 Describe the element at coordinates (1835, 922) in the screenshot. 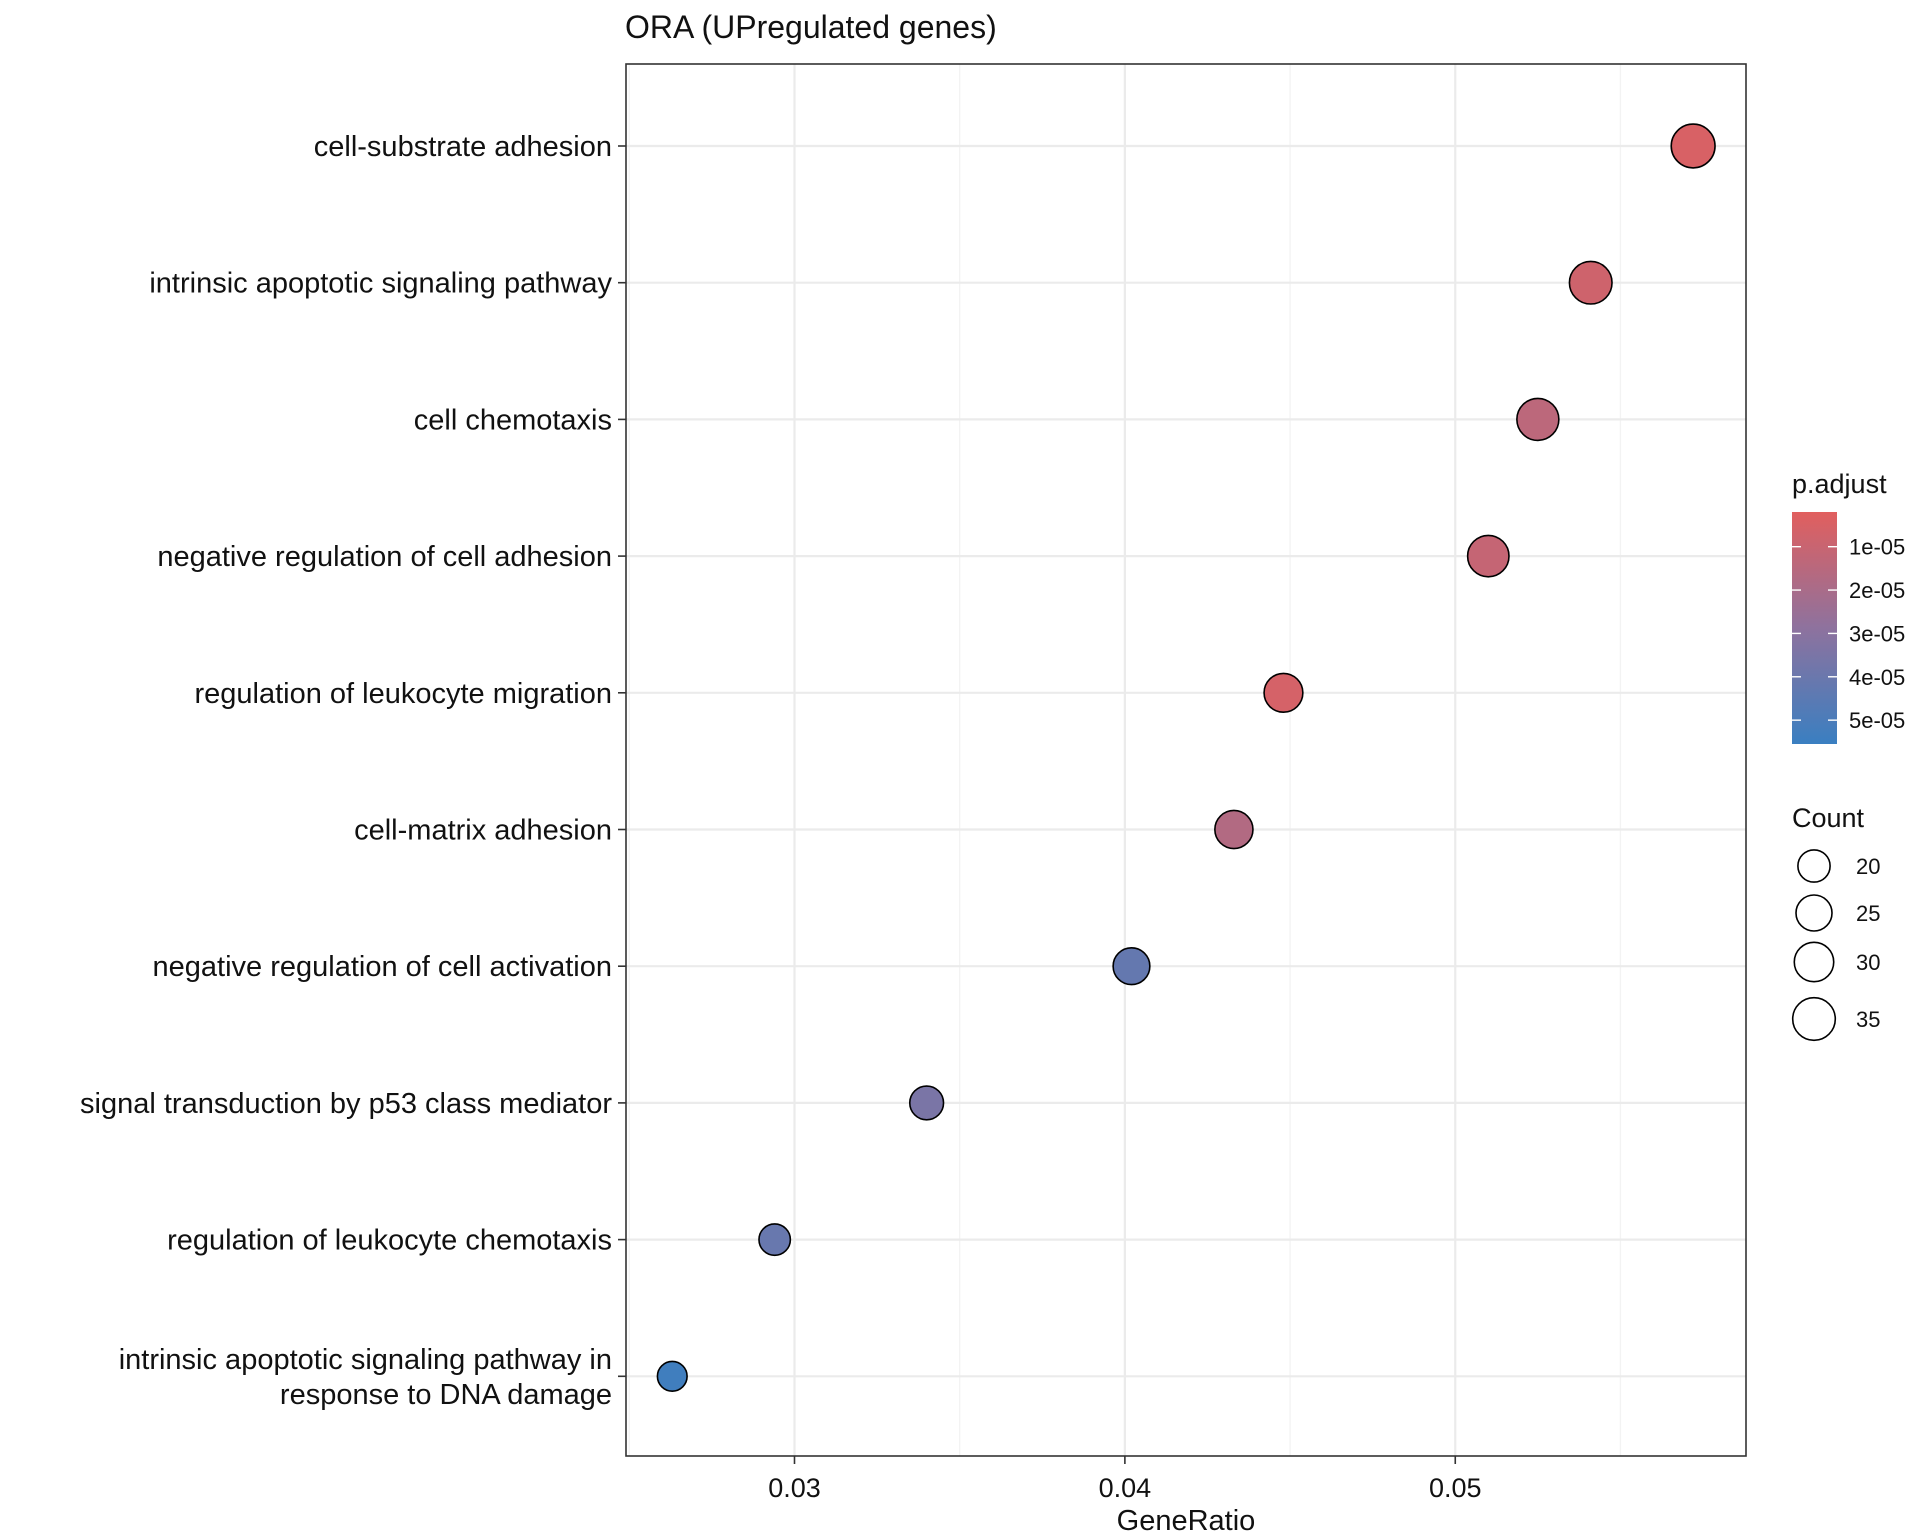

I see `size-legend: Count 20 25 30 35` at that location.